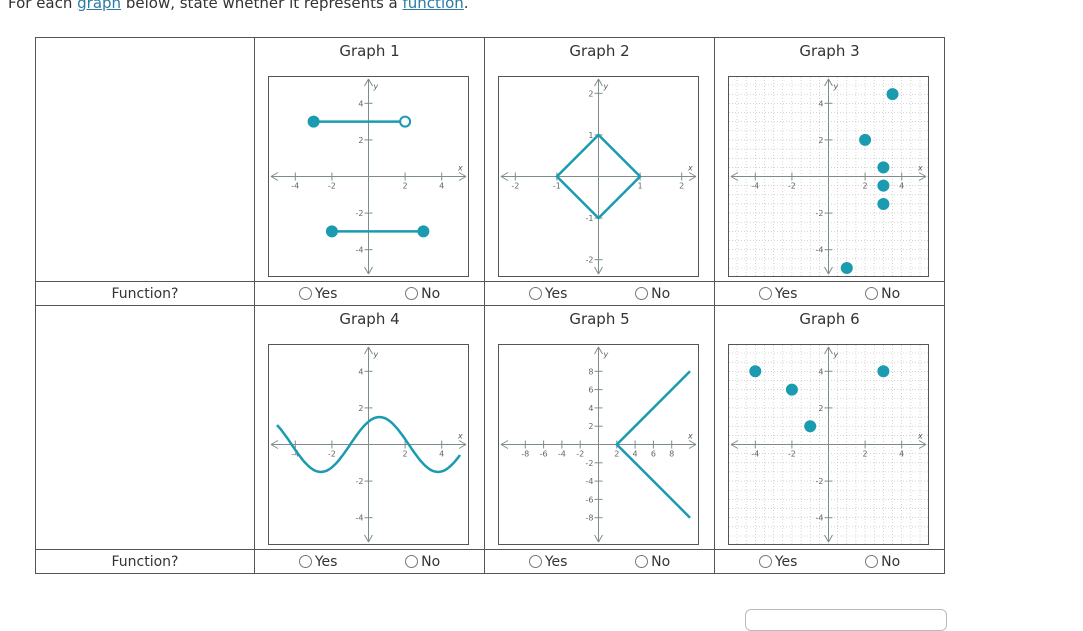 Image resolution: width=1083 pixels, height=631 pixels. I want to click on y-tick-label: -1, so click(590, 218).